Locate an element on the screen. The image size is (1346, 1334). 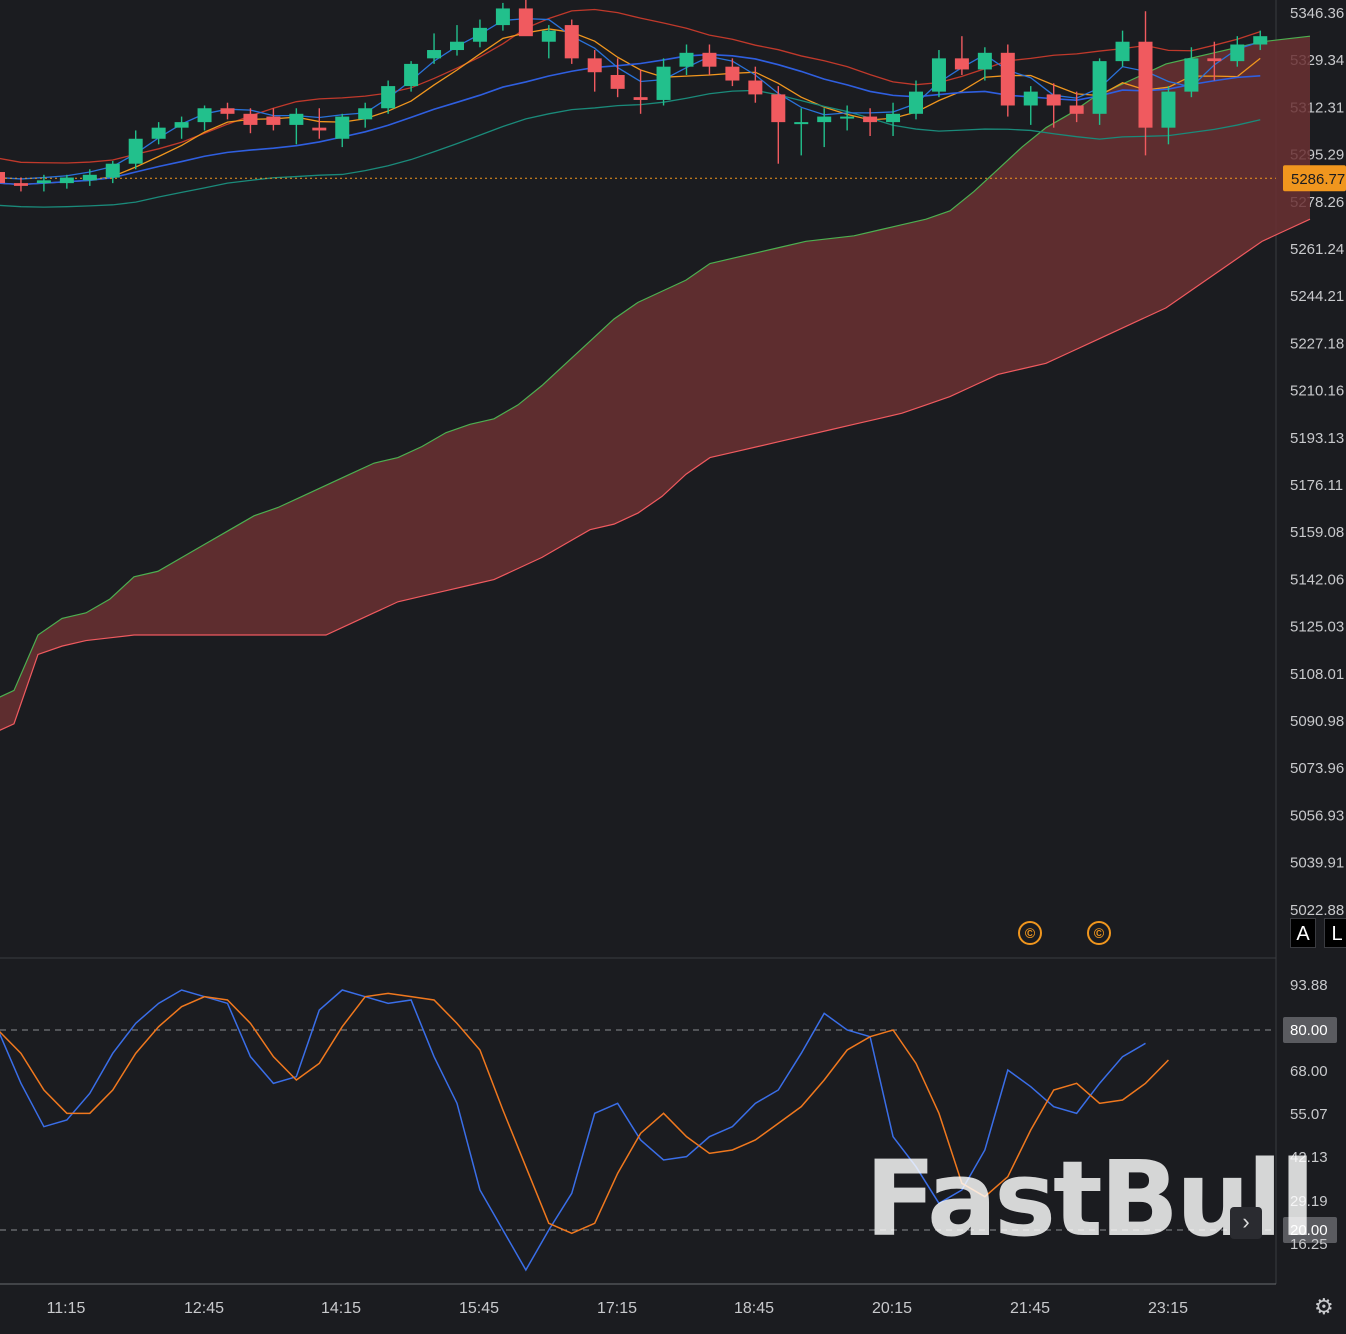
current-price-tag is located at coordinates (1314, 178).